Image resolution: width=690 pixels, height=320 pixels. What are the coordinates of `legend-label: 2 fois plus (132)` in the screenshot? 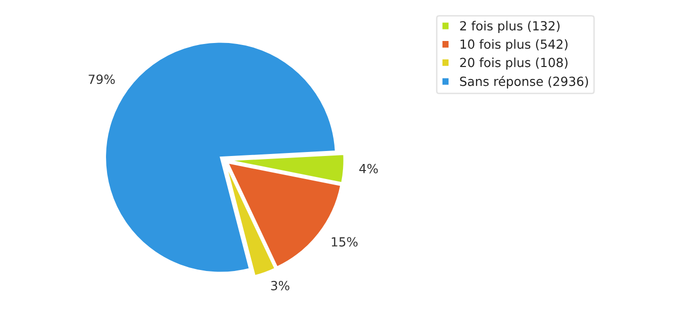 It's located at (510, 26).